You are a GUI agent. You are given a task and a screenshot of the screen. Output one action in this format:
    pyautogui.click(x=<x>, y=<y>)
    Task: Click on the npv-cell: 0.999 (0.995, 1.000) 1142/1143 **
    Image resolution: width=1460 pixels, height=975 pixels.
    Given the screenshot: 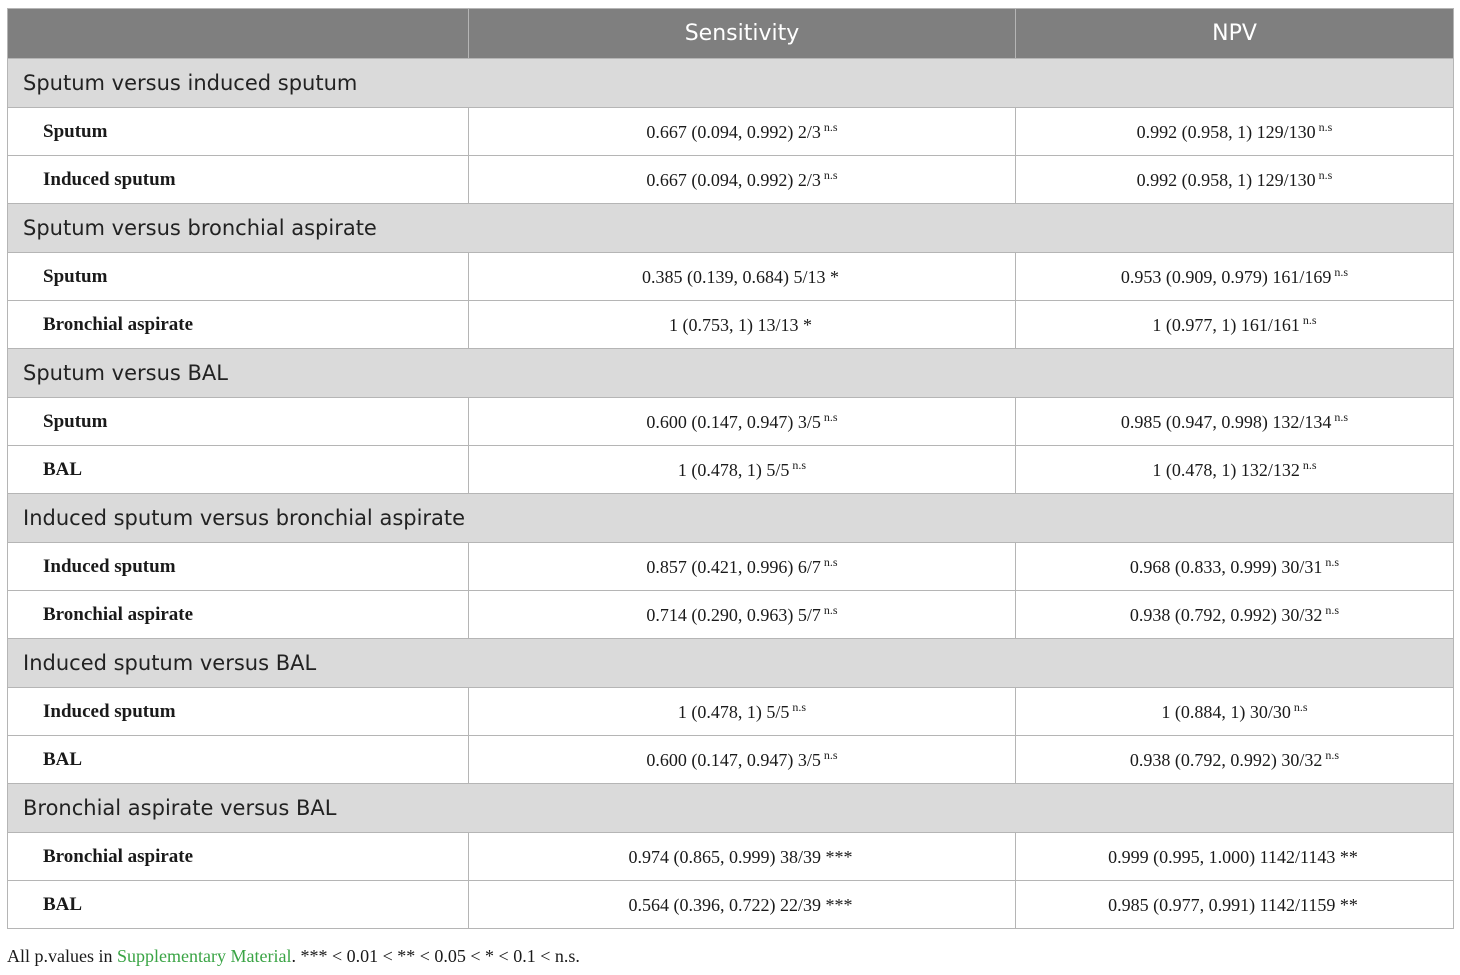 What is the action you would take?
    pyautogui.click(x=1234, y=856)
    